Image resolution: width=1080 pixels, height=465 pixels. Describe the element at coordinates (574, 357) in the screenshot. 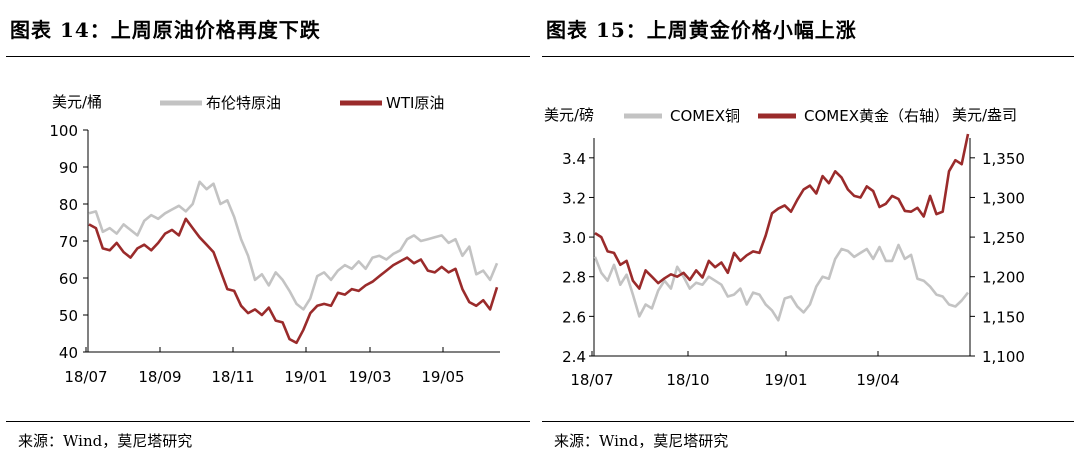

I see `y-left-tick-label: 2.4` at that location.